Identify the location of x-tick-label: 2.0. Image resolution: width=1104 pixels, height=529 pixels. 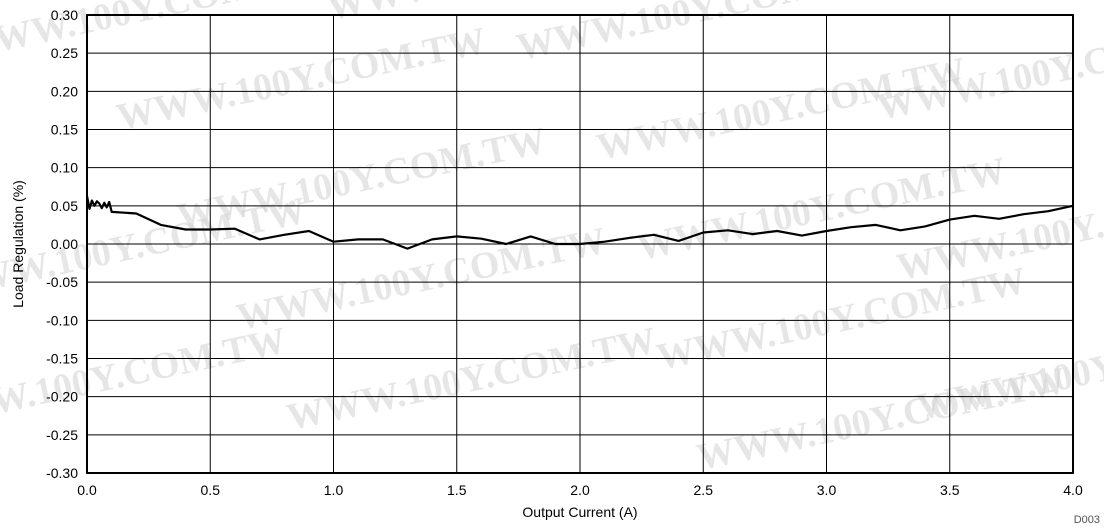
(580, 490).